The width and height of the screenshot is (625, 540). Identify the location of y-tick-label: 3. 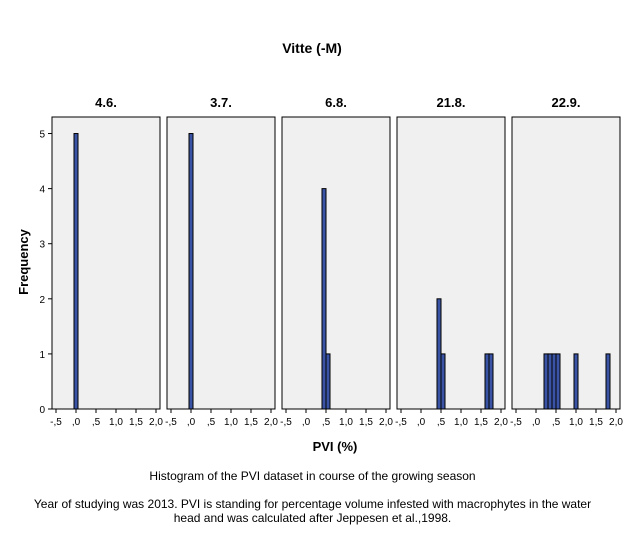
(42, 245).